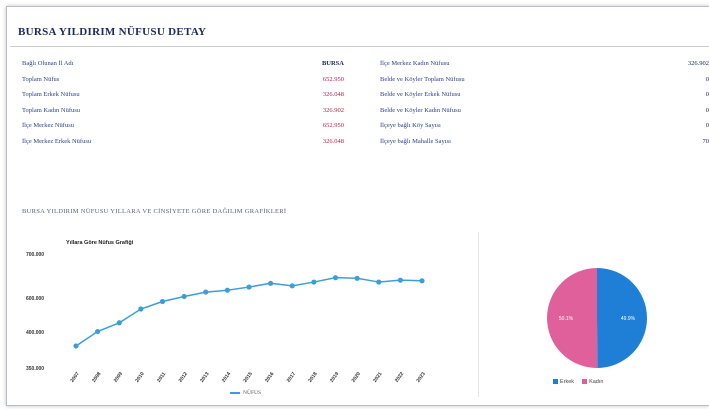 Image resolution: width=709 pixels, height=409 pixels. Describe the element at coordinates (291, 377) in the screenshot. I see `x-tick-label: 2017` at that location.